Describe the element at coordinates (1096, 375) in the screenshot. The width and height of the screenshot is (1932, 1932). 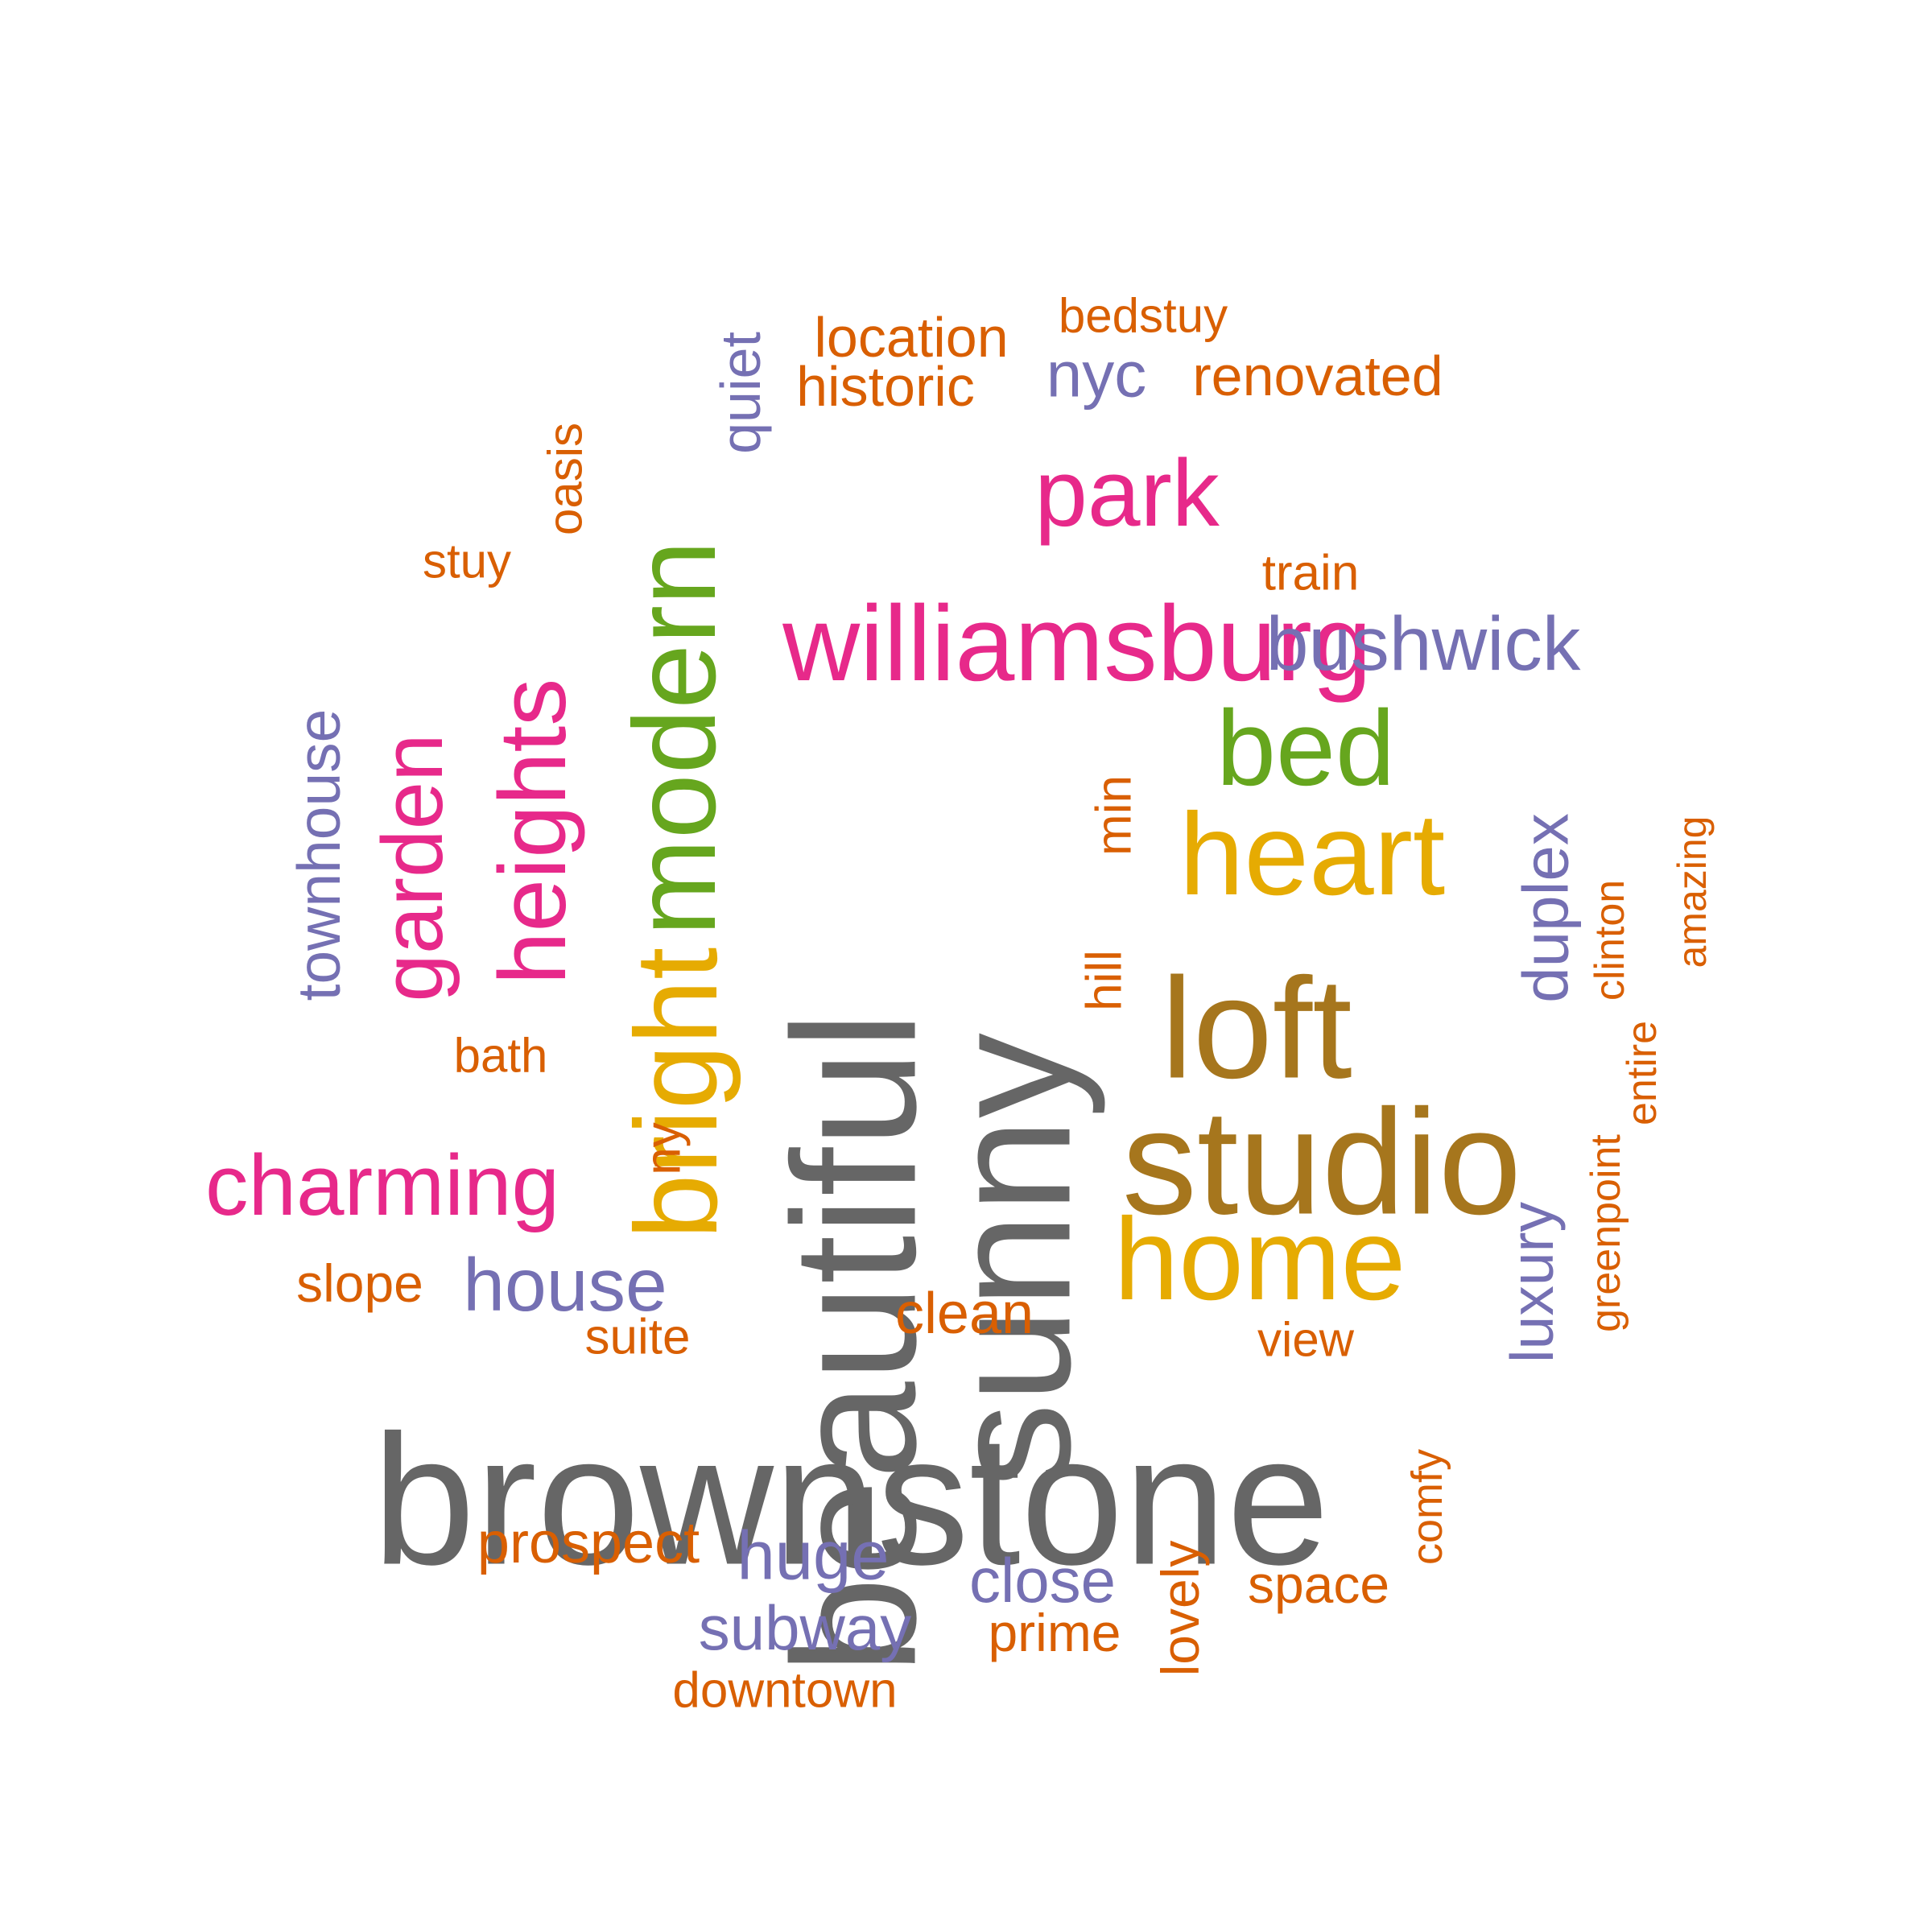
I see `word-nyc: nyc` at that location.